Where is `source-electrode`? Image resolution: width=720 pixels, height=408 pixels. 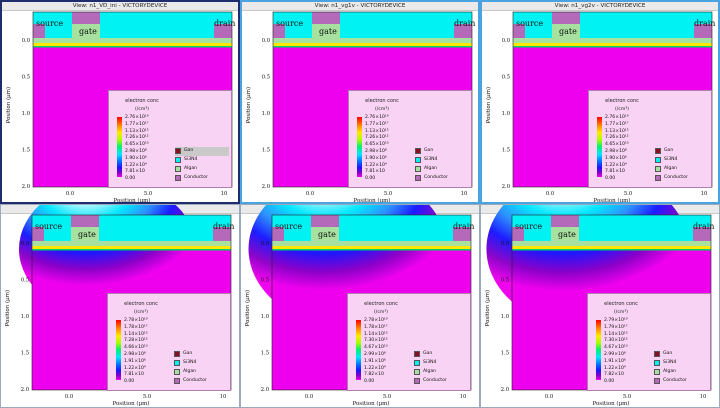
source-electrode is located at coordinates (38, 234).